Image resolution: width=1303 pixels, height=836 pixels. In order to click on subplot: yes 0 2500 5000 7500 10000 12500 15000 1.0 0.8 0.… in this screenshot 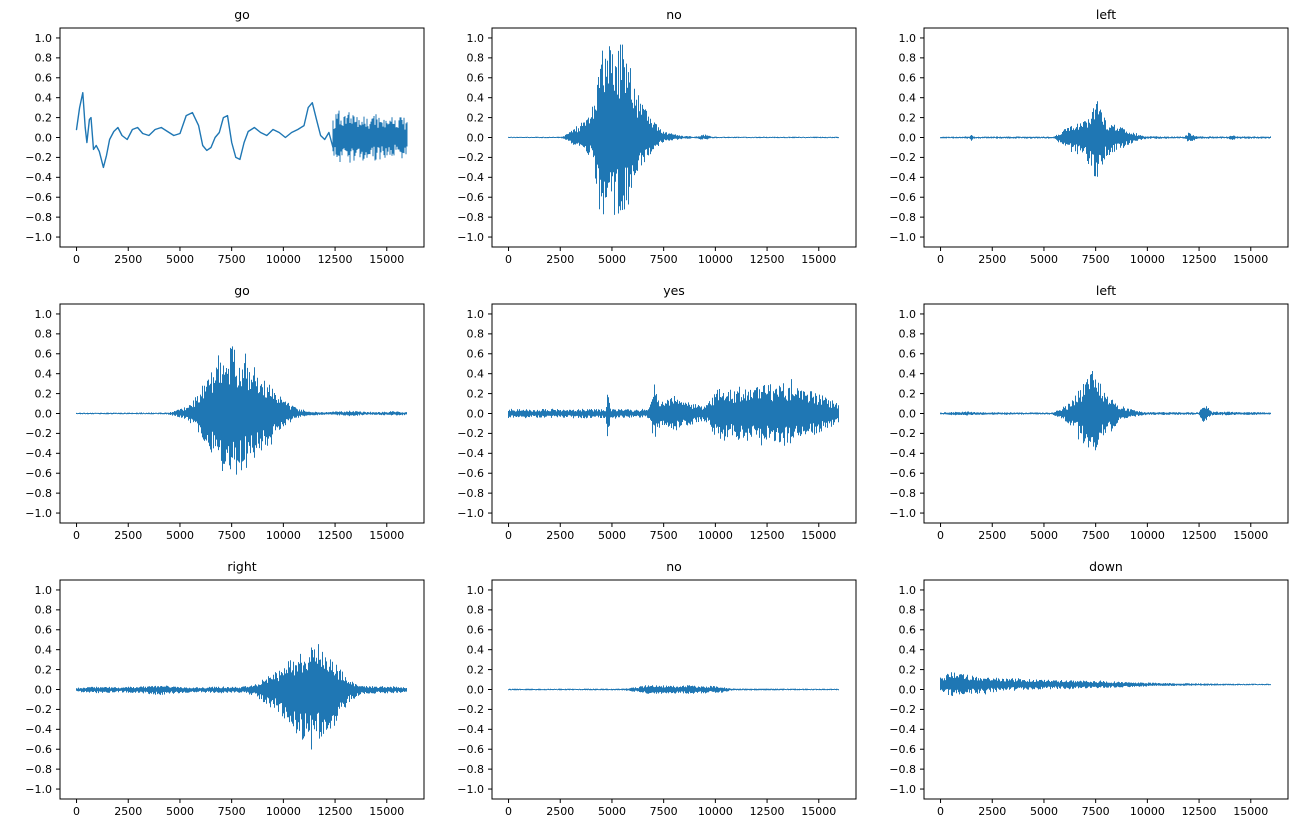, I will do `click(650, 418)`.